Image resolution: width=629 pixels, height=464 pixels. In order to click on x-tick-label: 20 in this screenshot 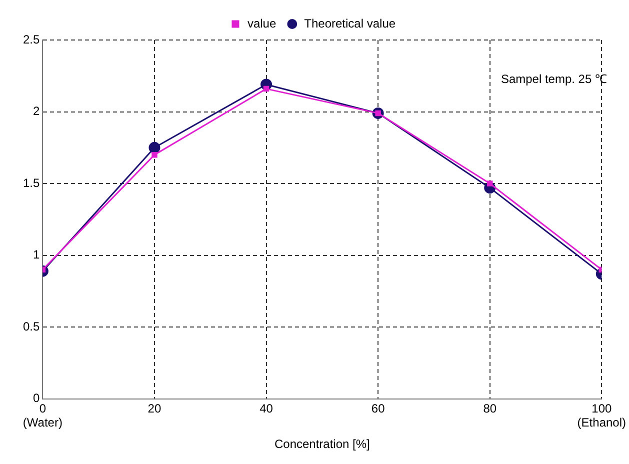, I will do `click(155, 408)`.